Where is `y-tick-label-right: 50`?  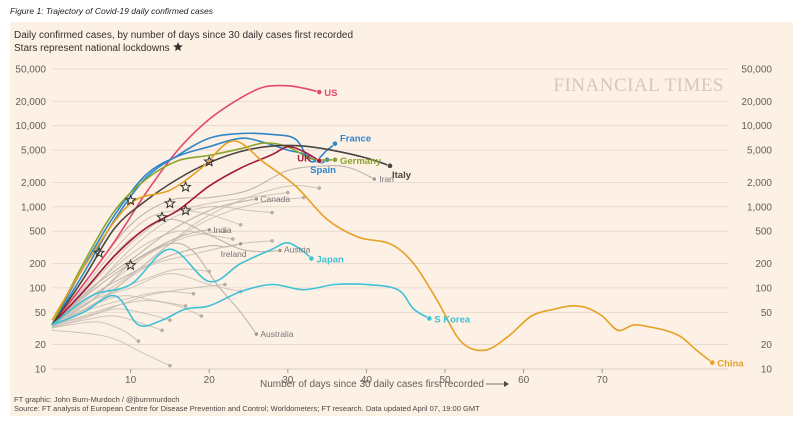
y-tick-label-right: 50 is located at coordinates (767, 313).